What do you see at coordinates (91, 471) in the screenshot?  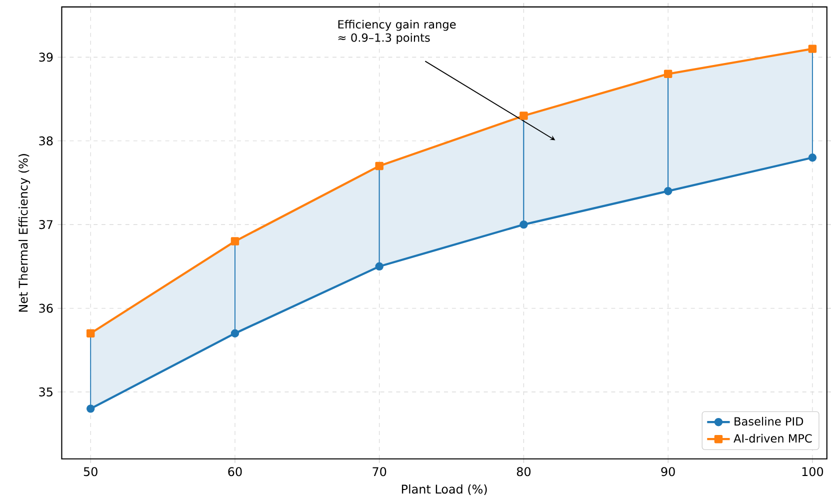 I see `x-tick-label: 50` at bounding box center [91, 471].